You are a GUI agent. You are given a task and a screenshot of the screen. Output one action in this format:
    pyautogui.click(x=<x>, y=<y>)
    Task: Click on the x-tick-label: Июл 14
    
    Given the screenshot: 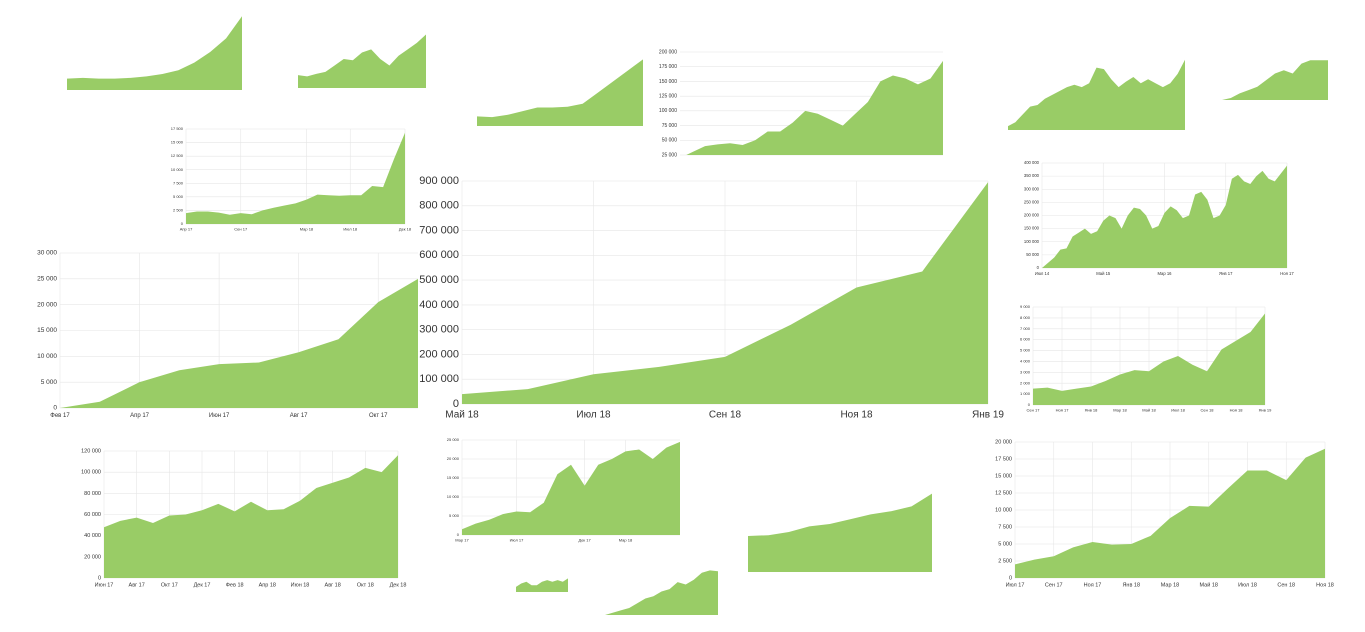 What is the action you would take?
    pyautogui.click(x=1042, y=273)
    